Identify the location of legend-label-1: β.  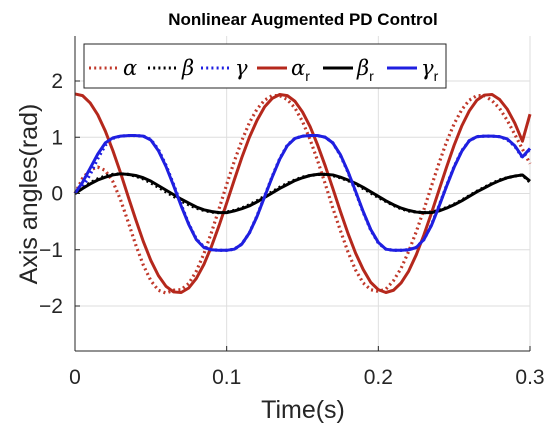
(187, 68).